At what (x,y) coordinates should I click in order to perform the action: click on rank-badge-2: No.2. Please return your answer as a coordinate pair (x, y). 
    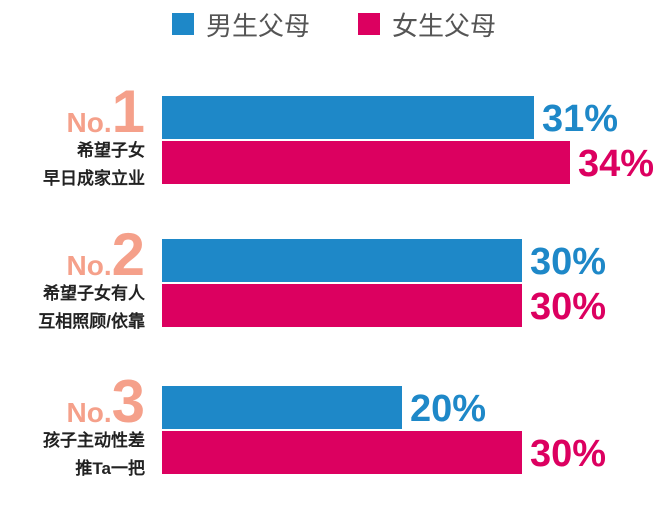
    Looking at the image, I should click on (106, 254).